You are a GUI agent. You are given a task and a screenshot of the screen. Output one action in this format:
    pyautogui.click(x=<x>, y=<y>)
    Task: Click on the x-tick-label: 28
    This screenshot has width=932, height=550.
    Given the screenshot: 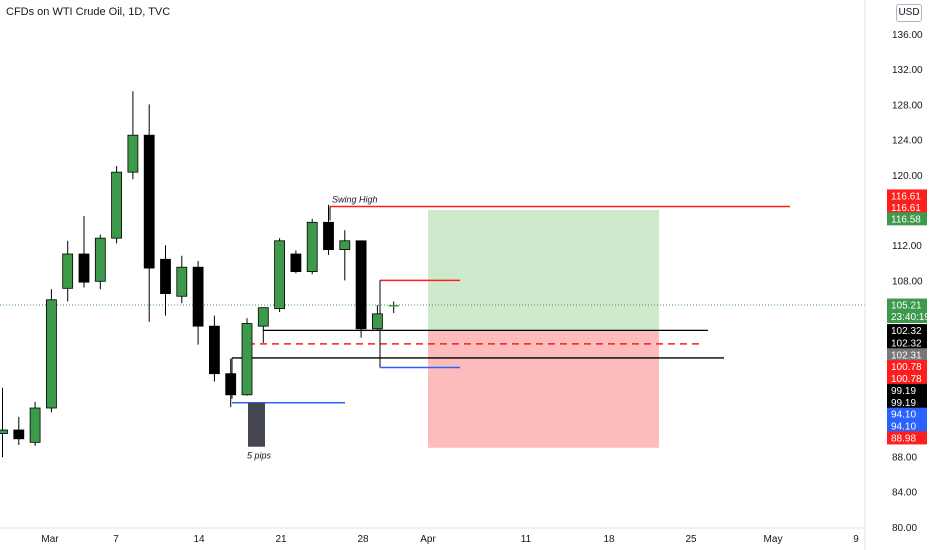 What is the action you would take?
    pyautogui.click(x=363, y=539)
    